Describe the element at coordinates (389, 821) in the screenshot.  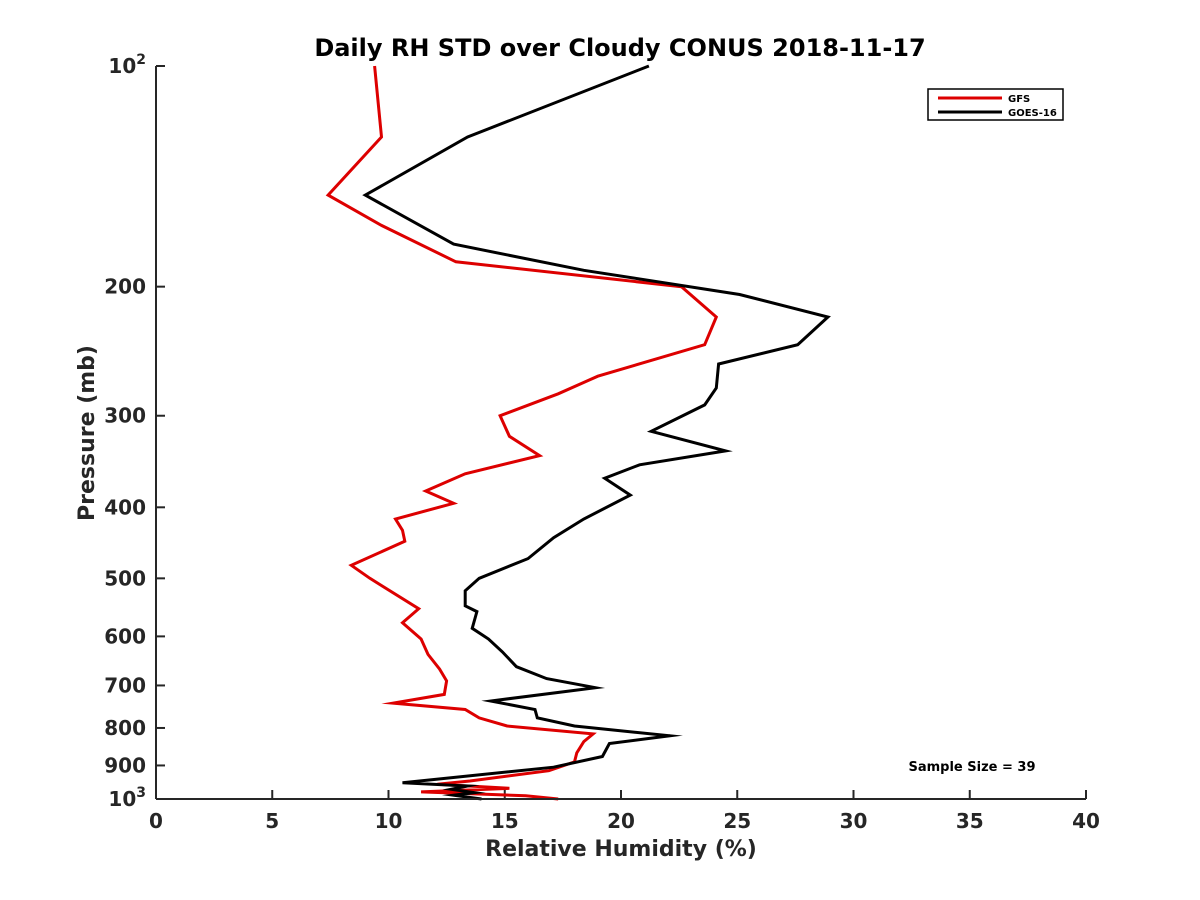
I see `x-tick-label: 10` at that location.